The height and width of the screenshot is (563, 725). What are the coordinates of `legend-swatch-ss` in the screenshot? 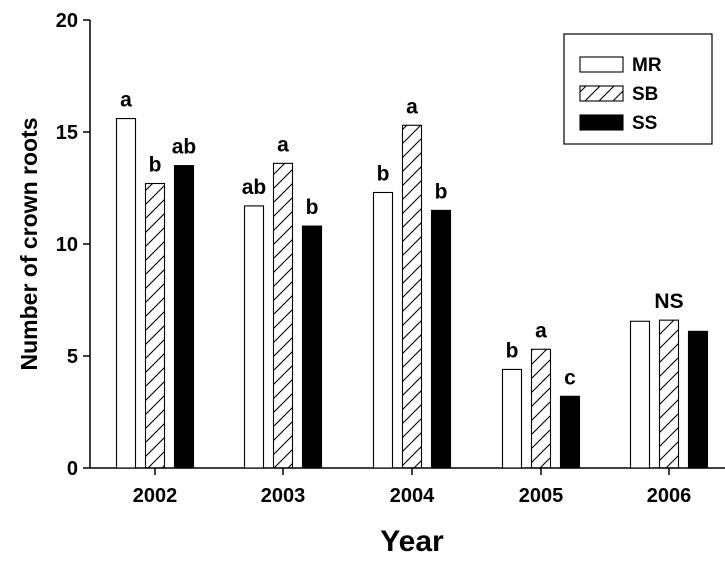 It's located at (601, 122).